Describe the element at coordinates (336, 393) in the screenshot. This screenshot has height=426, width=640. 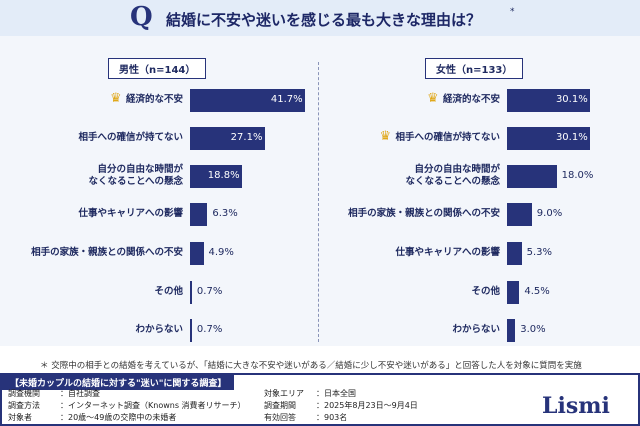
I see `survey-value: ：日本全国` at that location.